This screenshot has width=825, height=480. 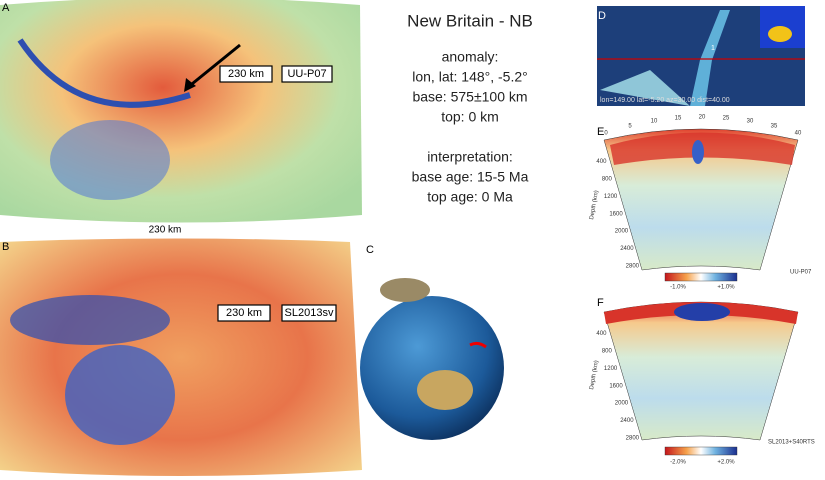 I want to click on info-line: base age: 15-5 Ma, so click(x=470, y=177).